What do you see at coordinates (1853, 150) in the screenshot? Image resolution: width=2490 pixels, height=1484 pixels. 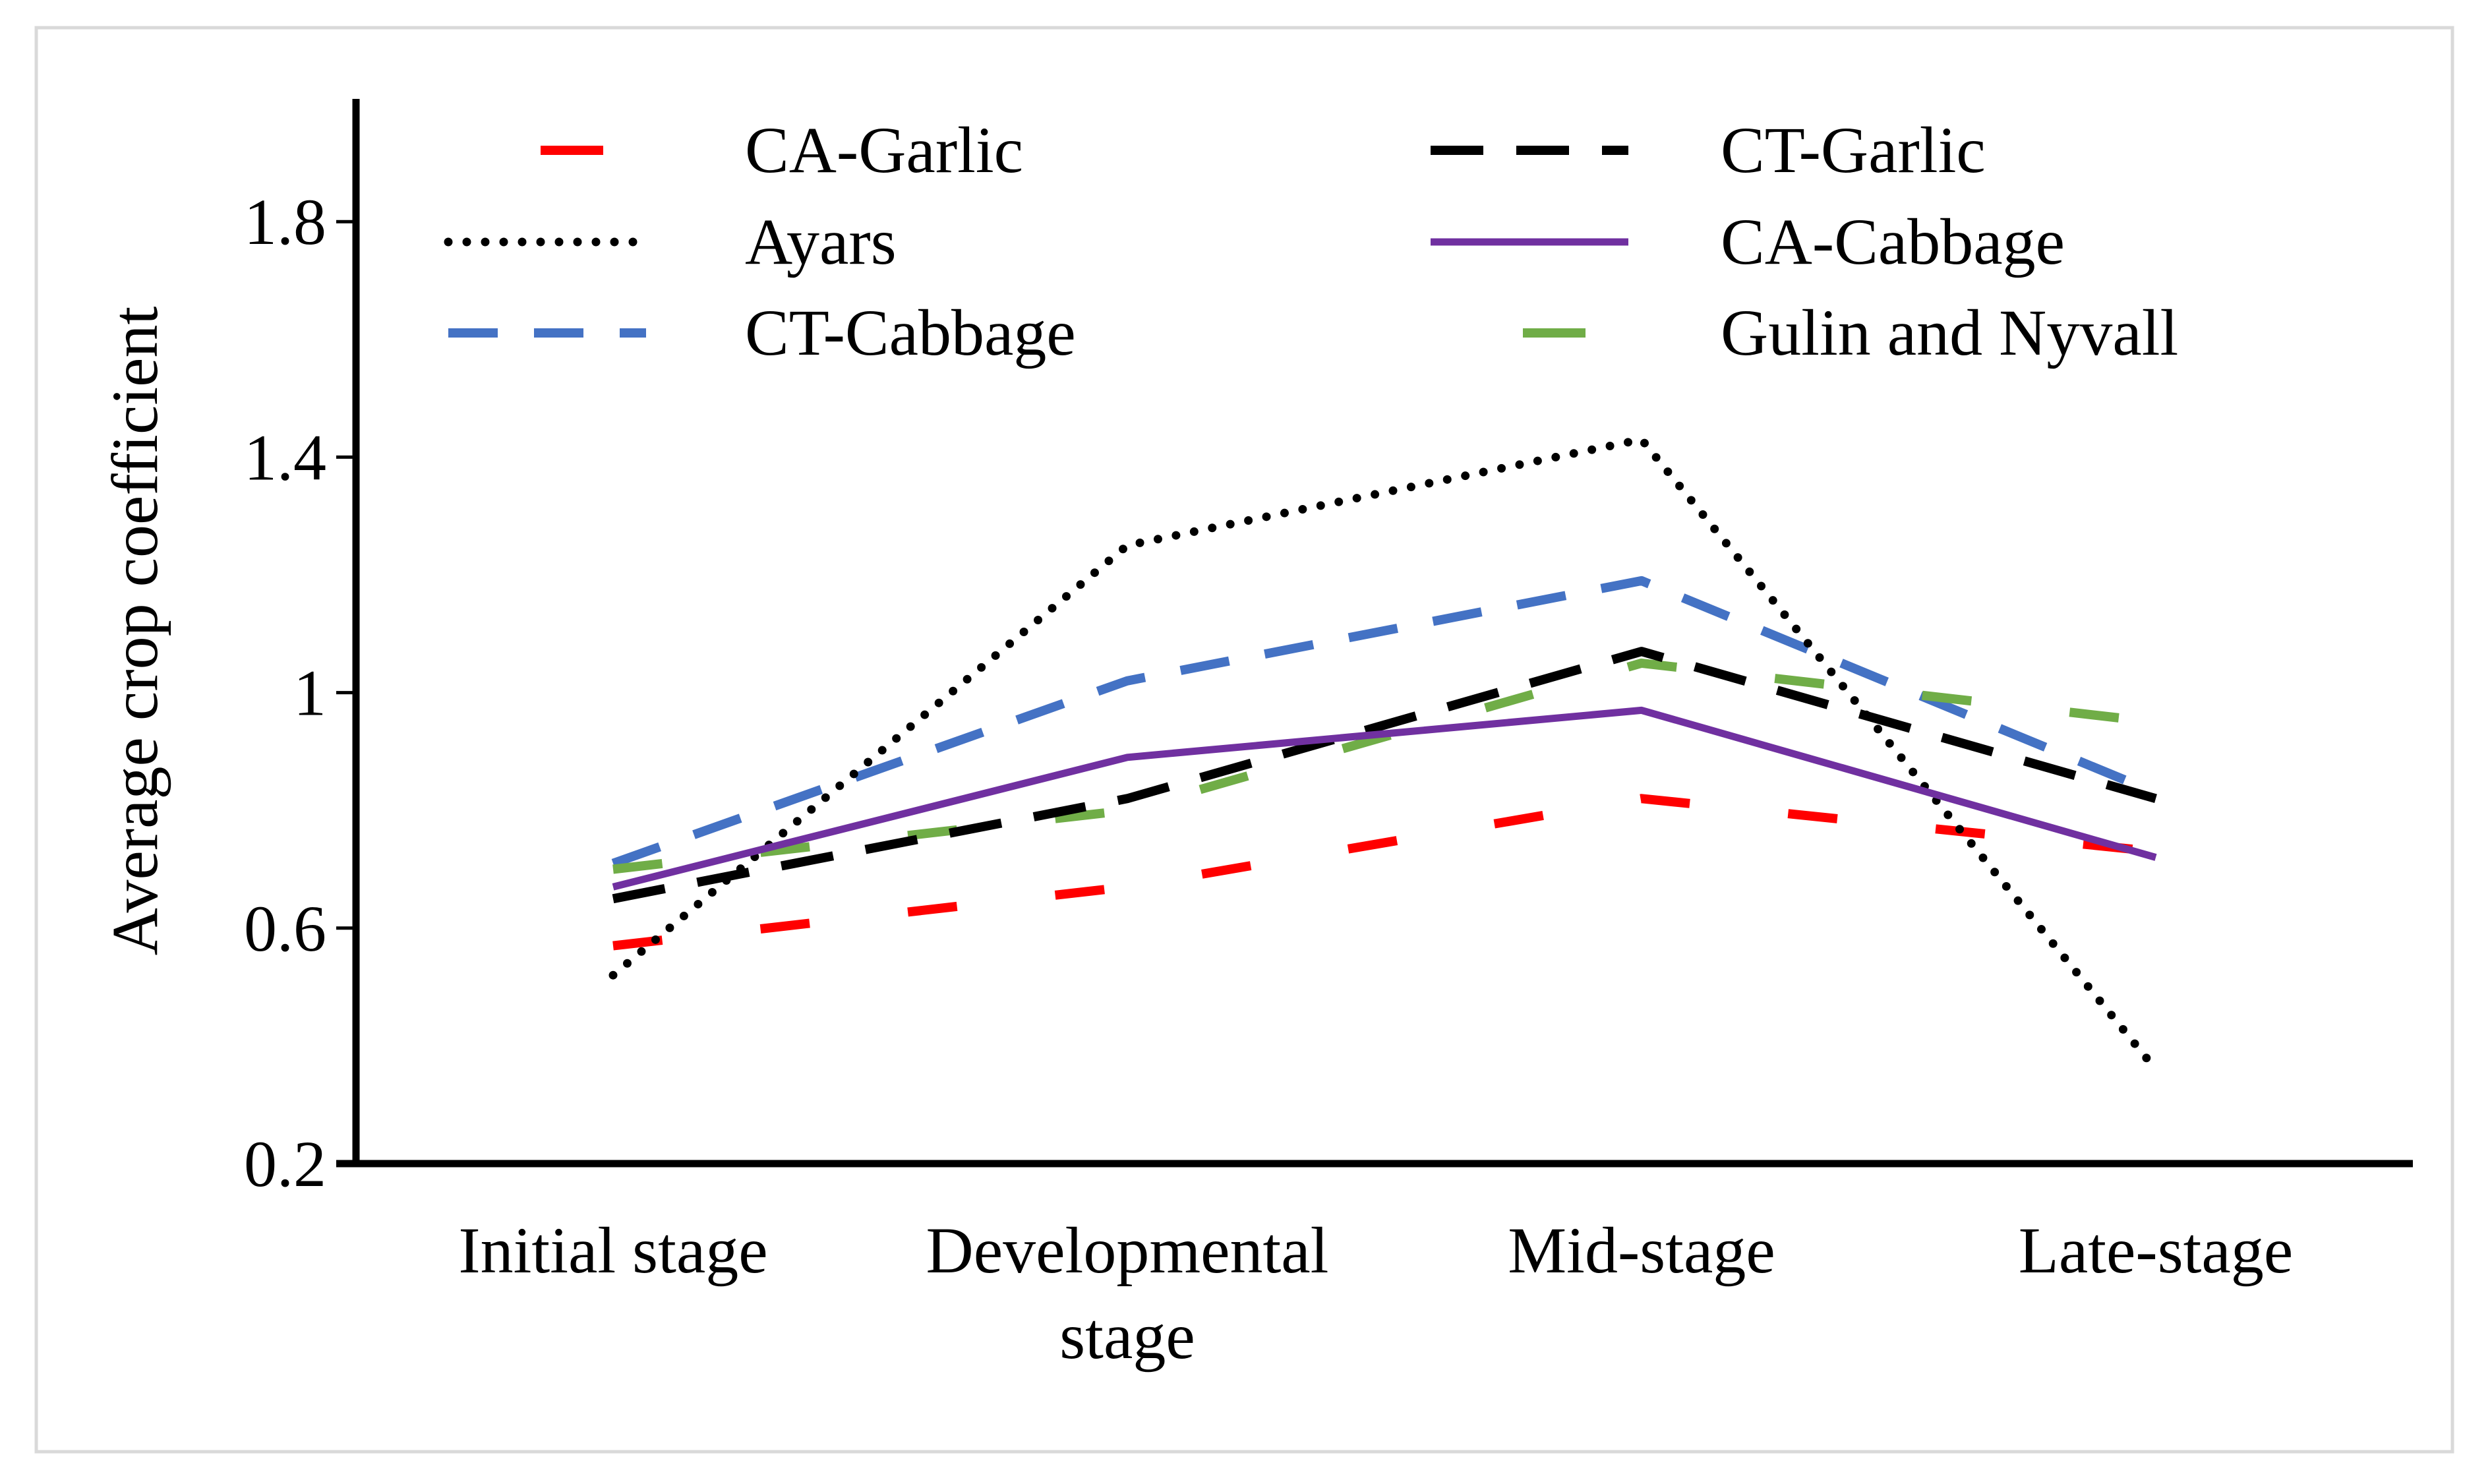 I see `legend-label: CT-Garlic` at bounding box center [1853, 150].